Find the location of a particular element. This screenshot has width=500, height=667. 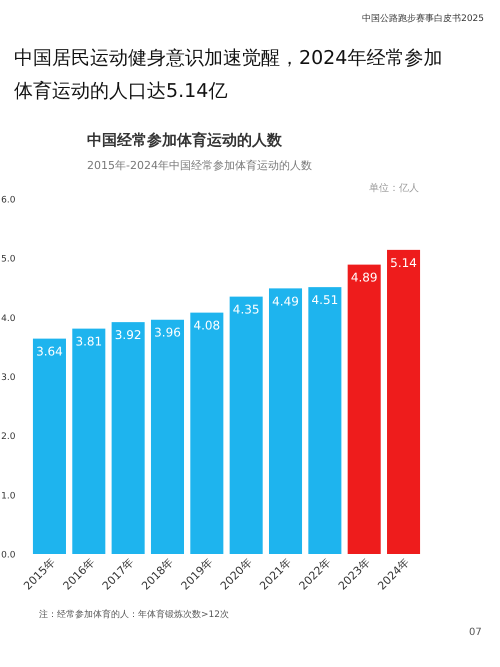

y-tick-label: 4.0 is located at coordinates (8, 319).